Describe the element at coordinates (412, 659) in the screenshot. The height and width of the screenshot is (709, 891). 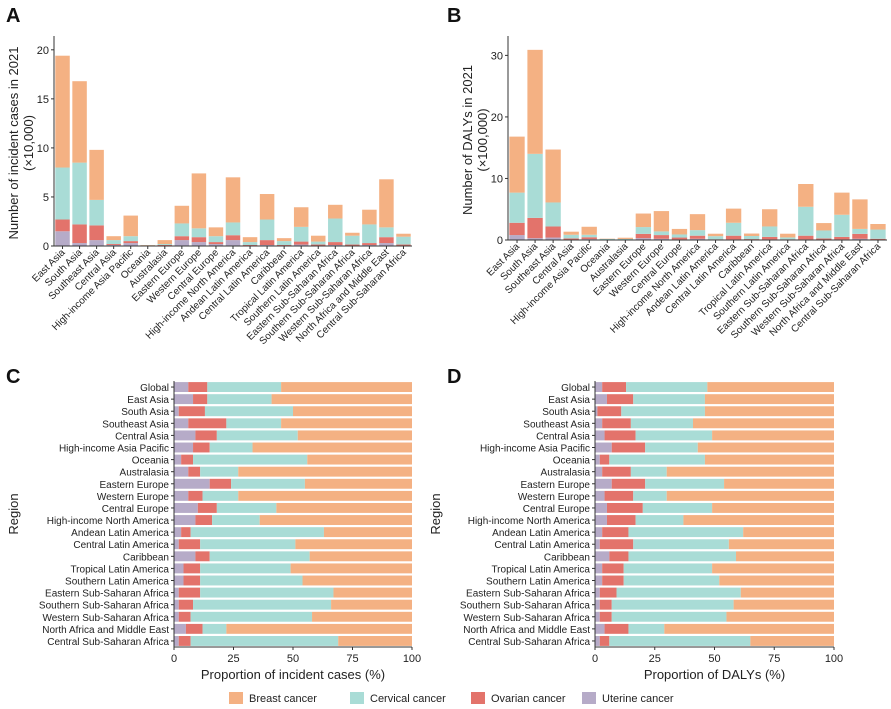
I see `x-tick-label: 100` at that location.